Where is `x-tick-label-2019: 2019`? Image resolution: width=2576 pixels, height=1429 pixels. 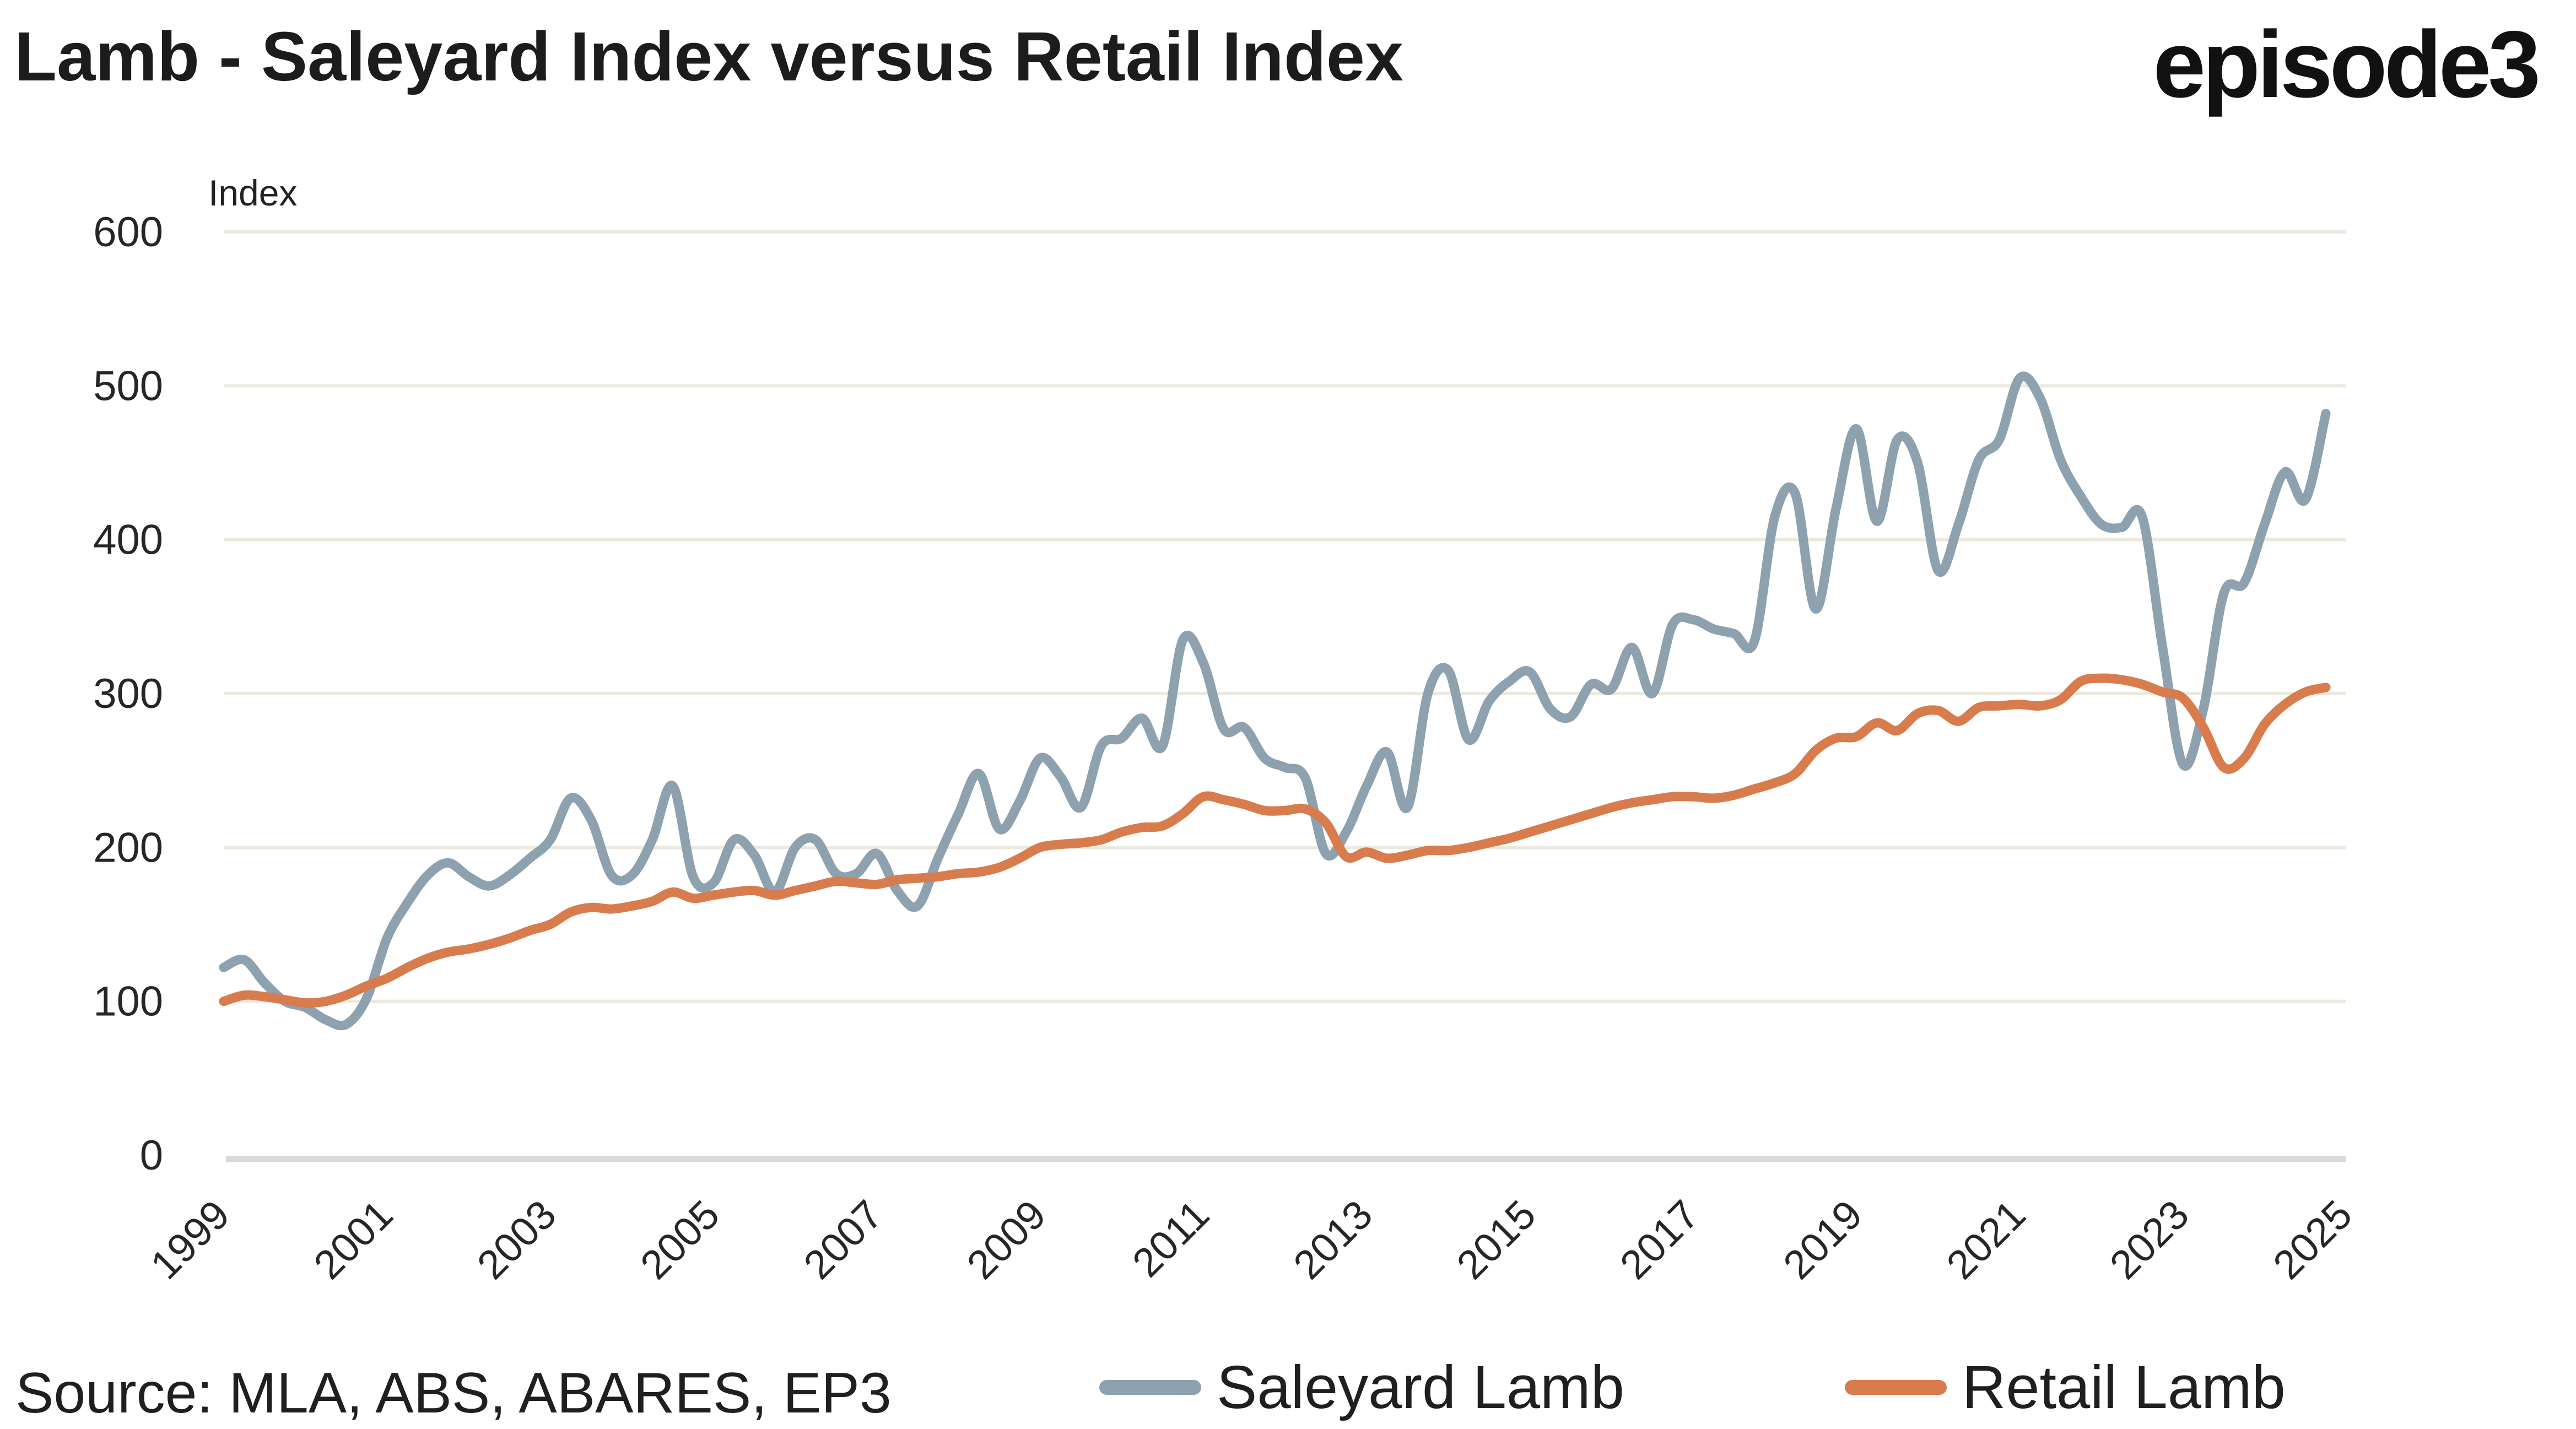
x-tick-label-2019: 2019 is located at coordinates (1822, 1240).